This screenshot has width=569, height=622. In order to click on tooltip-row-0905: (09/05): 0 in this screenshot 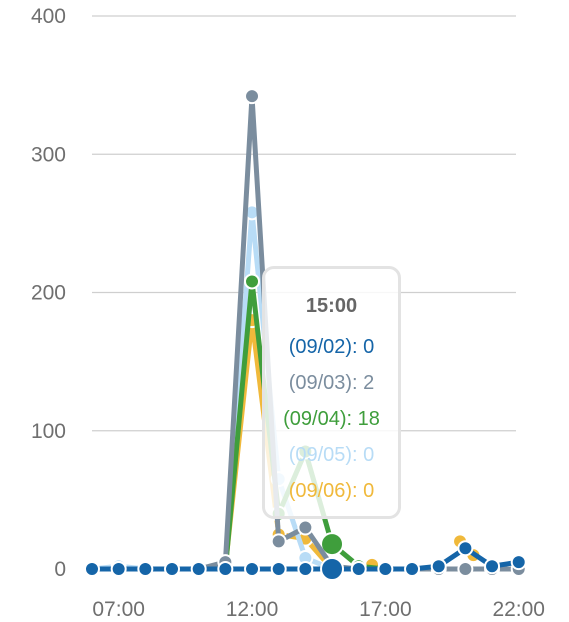, I will do `click(331, 455)`.